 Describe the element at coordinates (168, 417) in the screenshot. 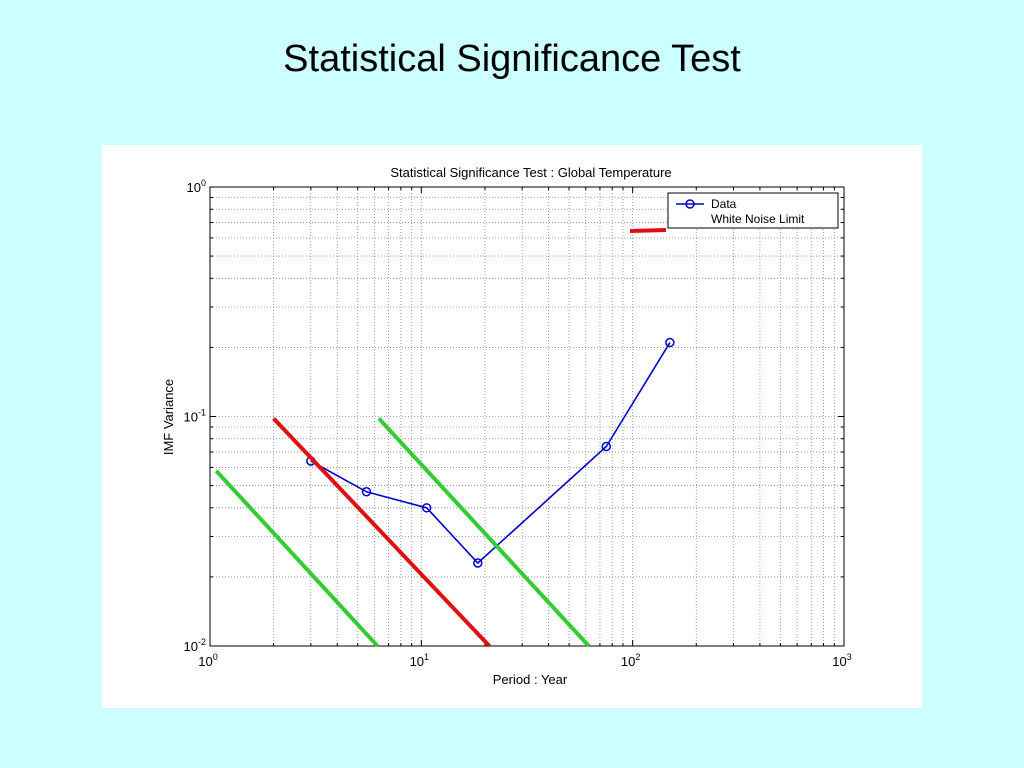

I see `y-axis-label: IMF Variance` at that location.